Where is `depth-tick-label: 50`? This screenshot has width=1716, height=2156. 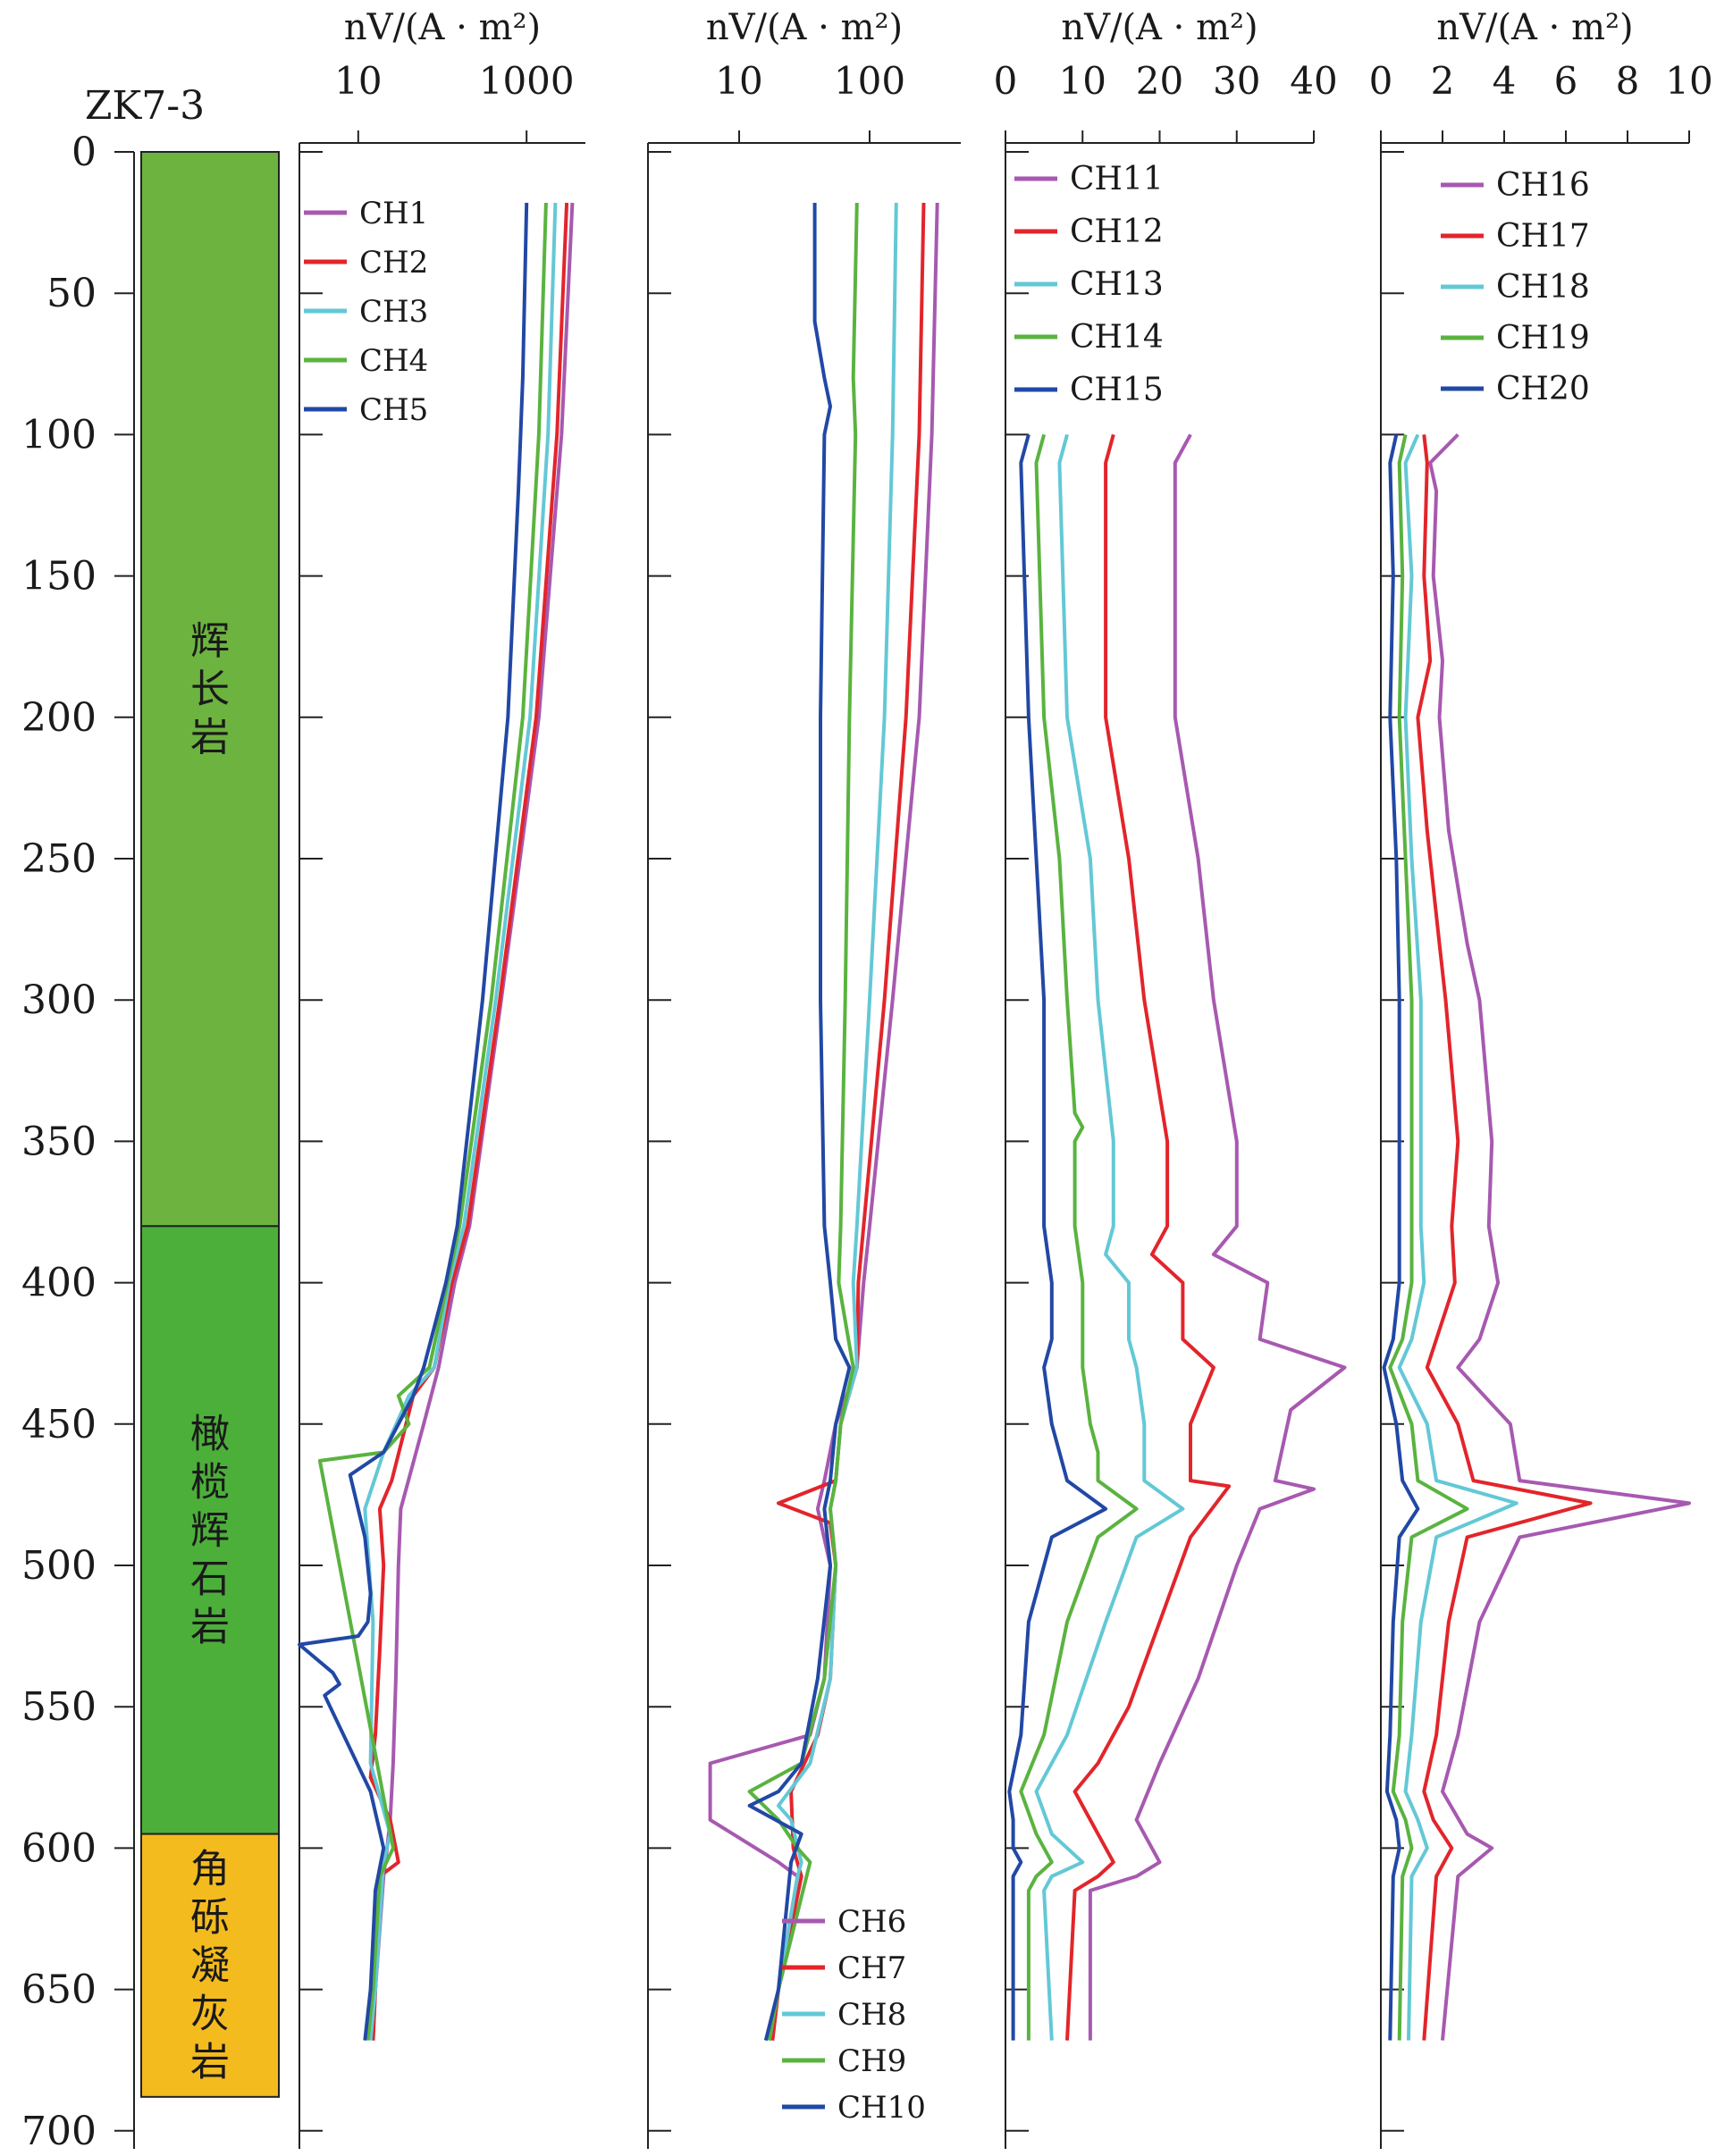
depth-tick-label: 50 is located at coordinates (71, 294).